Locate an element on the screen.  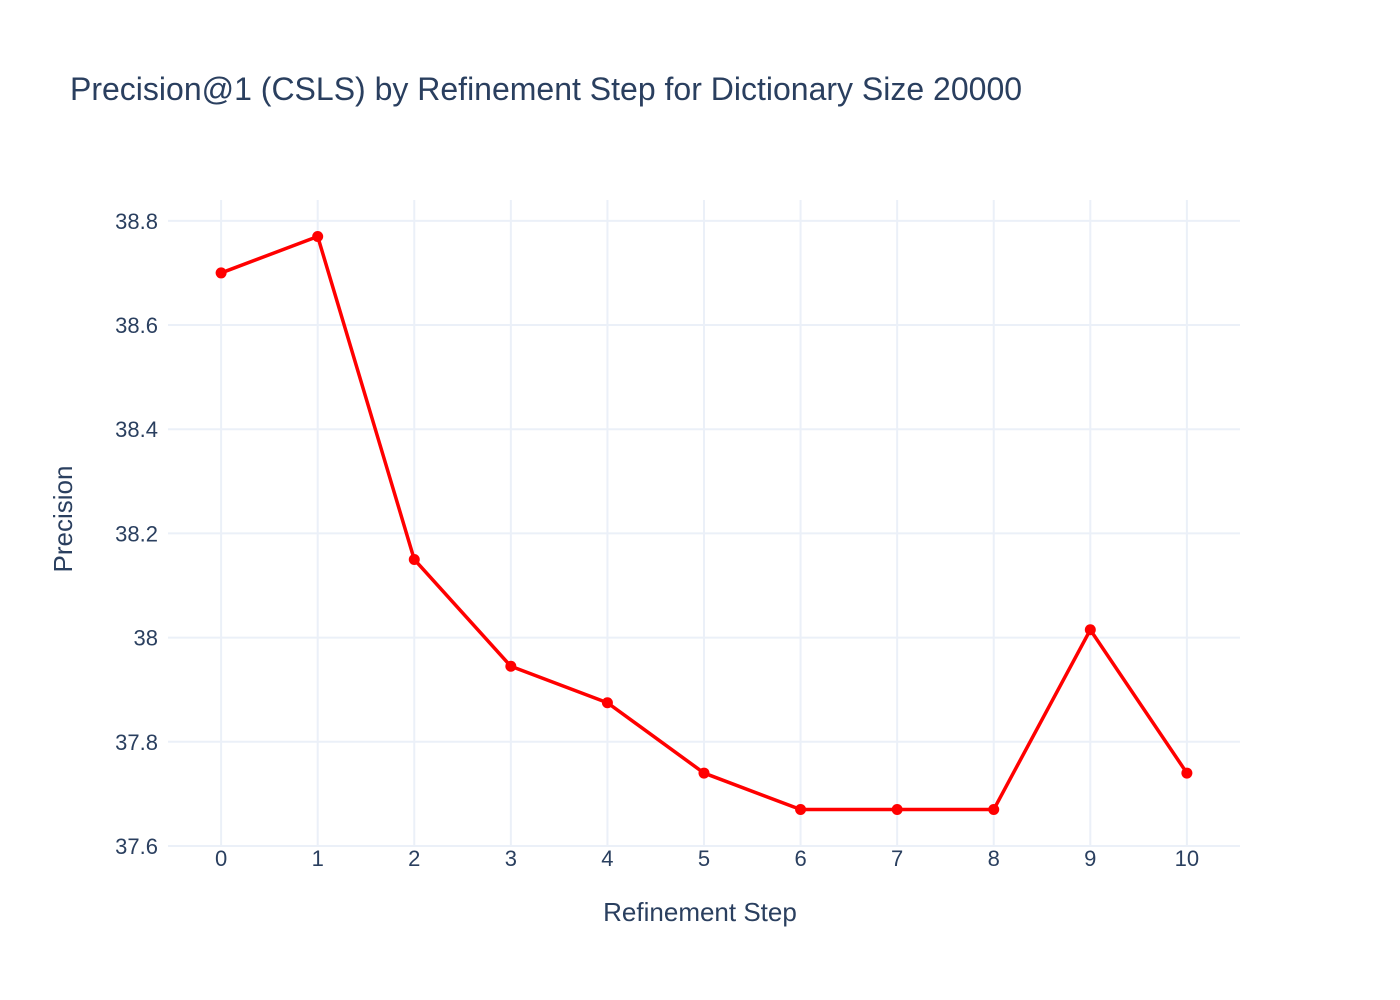
x-tick-label: 5 is located at coordinates (704, 858).